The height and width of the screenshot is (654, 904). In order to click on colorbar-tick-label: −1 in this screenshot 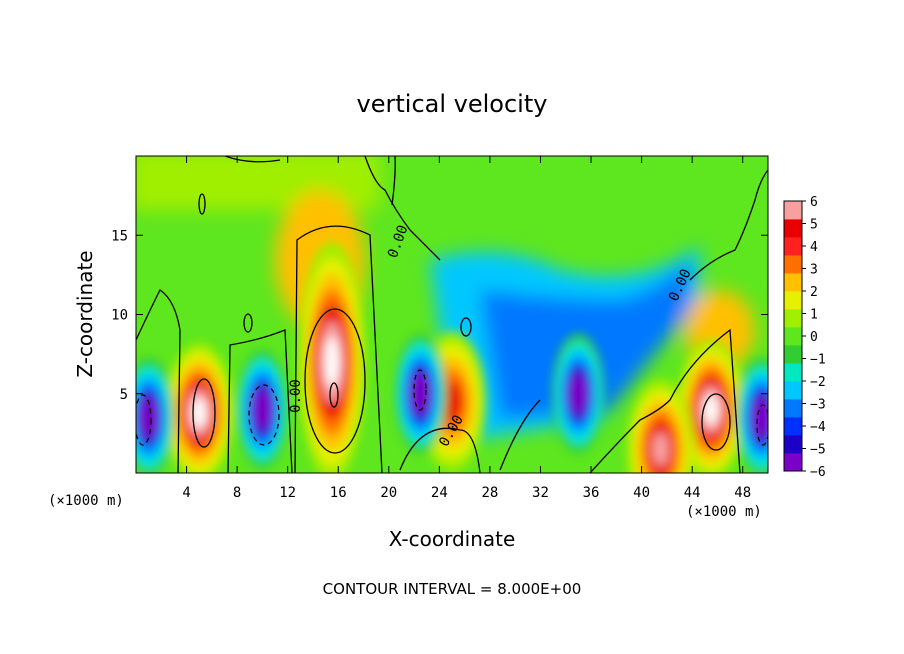, I will do `click(818, 360)`.